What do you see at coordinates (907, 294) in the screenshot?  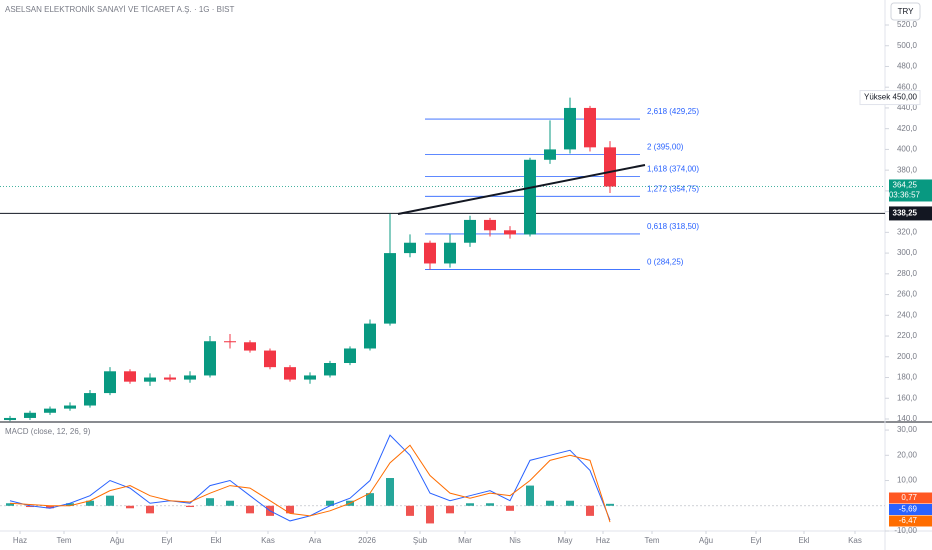 I see `y-tick-label: 260,0` at bounding box center [907, 294].